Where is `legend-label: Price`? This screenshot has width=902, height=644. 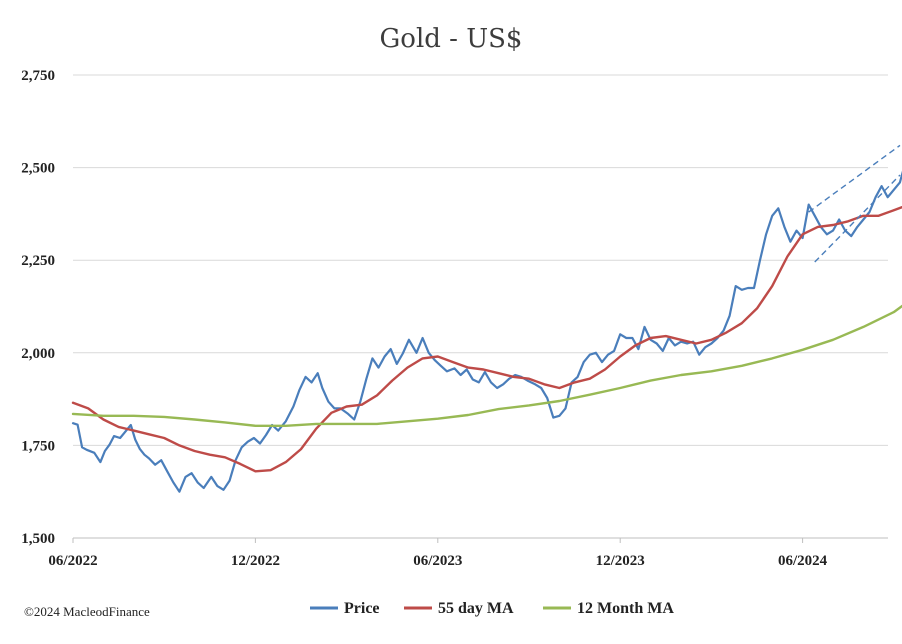
legend-label: Price is located at coordinates (362, 608).